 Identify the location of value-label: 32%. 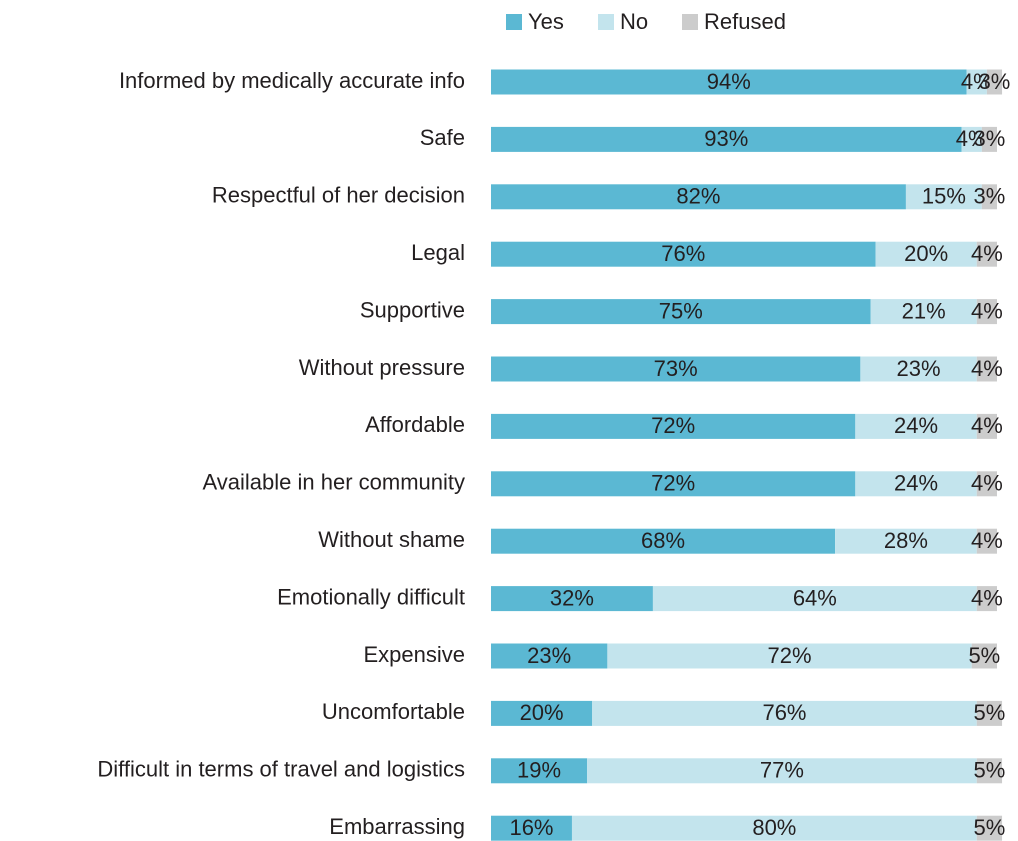
(572, 597).